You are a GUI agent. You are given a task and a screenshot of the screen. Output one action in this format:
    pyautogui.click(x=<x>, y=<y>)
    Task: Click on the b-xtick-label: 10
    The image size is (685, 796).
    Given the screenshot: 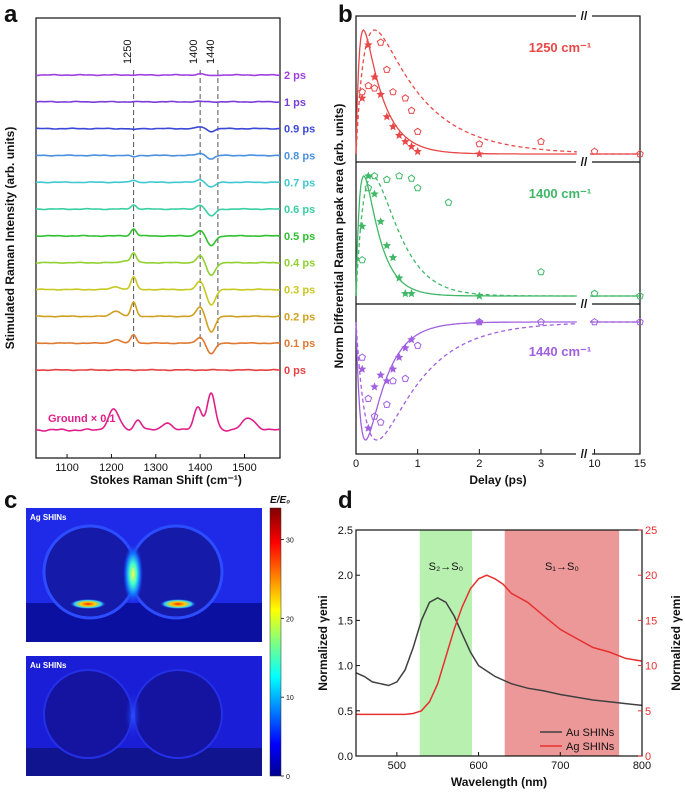 What is the action you would take?
    pyautogui.click(x=594, y=464)
    